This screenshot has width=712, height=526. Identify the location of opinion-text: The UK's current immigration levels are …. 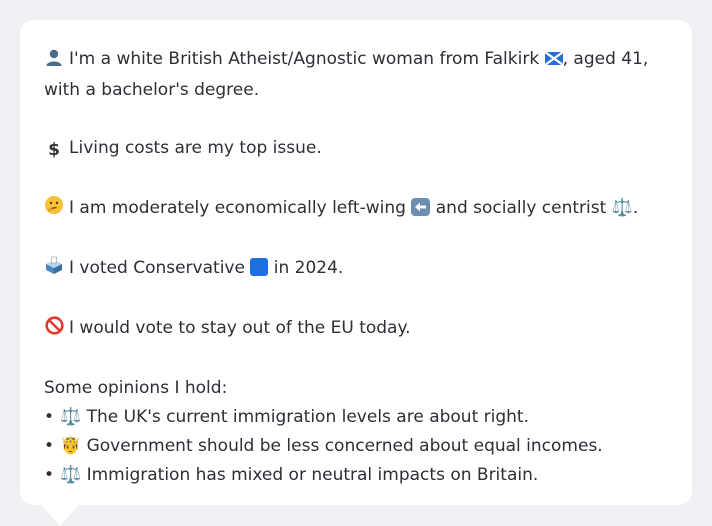
(307, 417).